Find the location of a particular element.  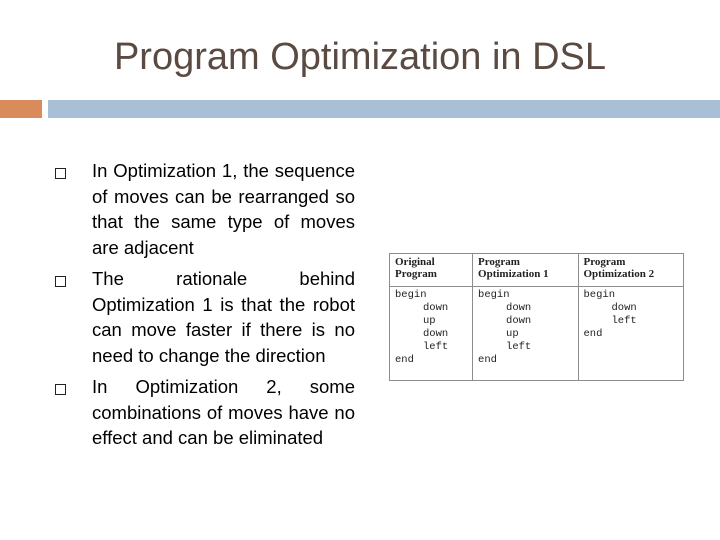

slide-title: Program Optimization in DSL is located at coordinates (360, 57).